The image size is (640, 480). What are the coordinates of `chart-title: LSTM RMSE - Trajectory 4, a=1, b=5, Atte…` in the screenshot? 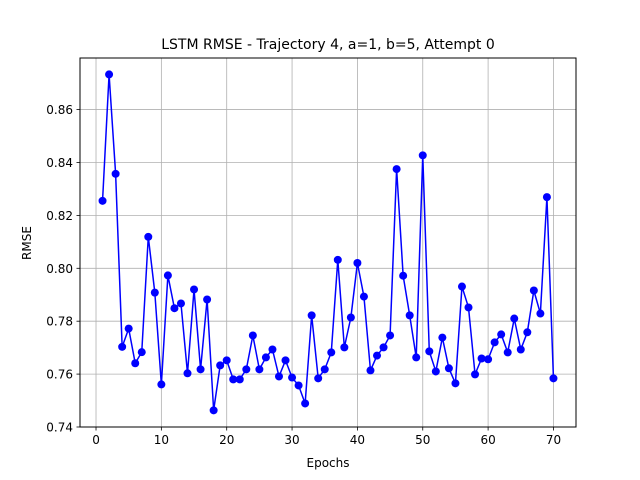 It's located at (327, 45).